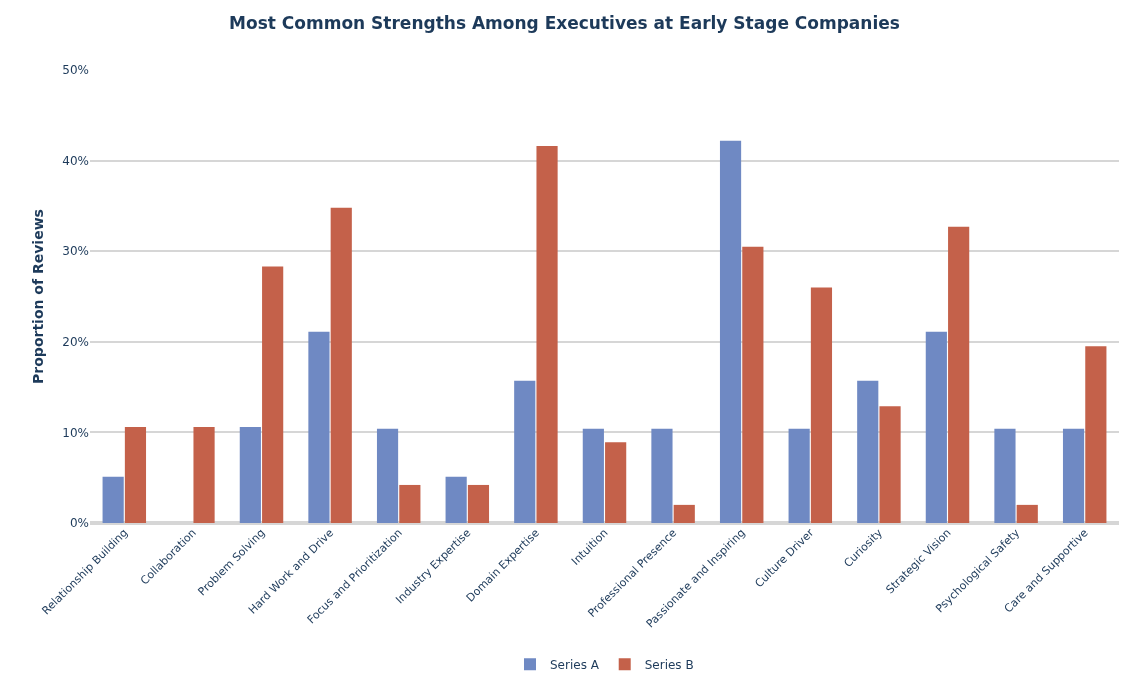 The image size is (1129, 693). I want to click on y-tick-label: 10%, so click(75, 432).